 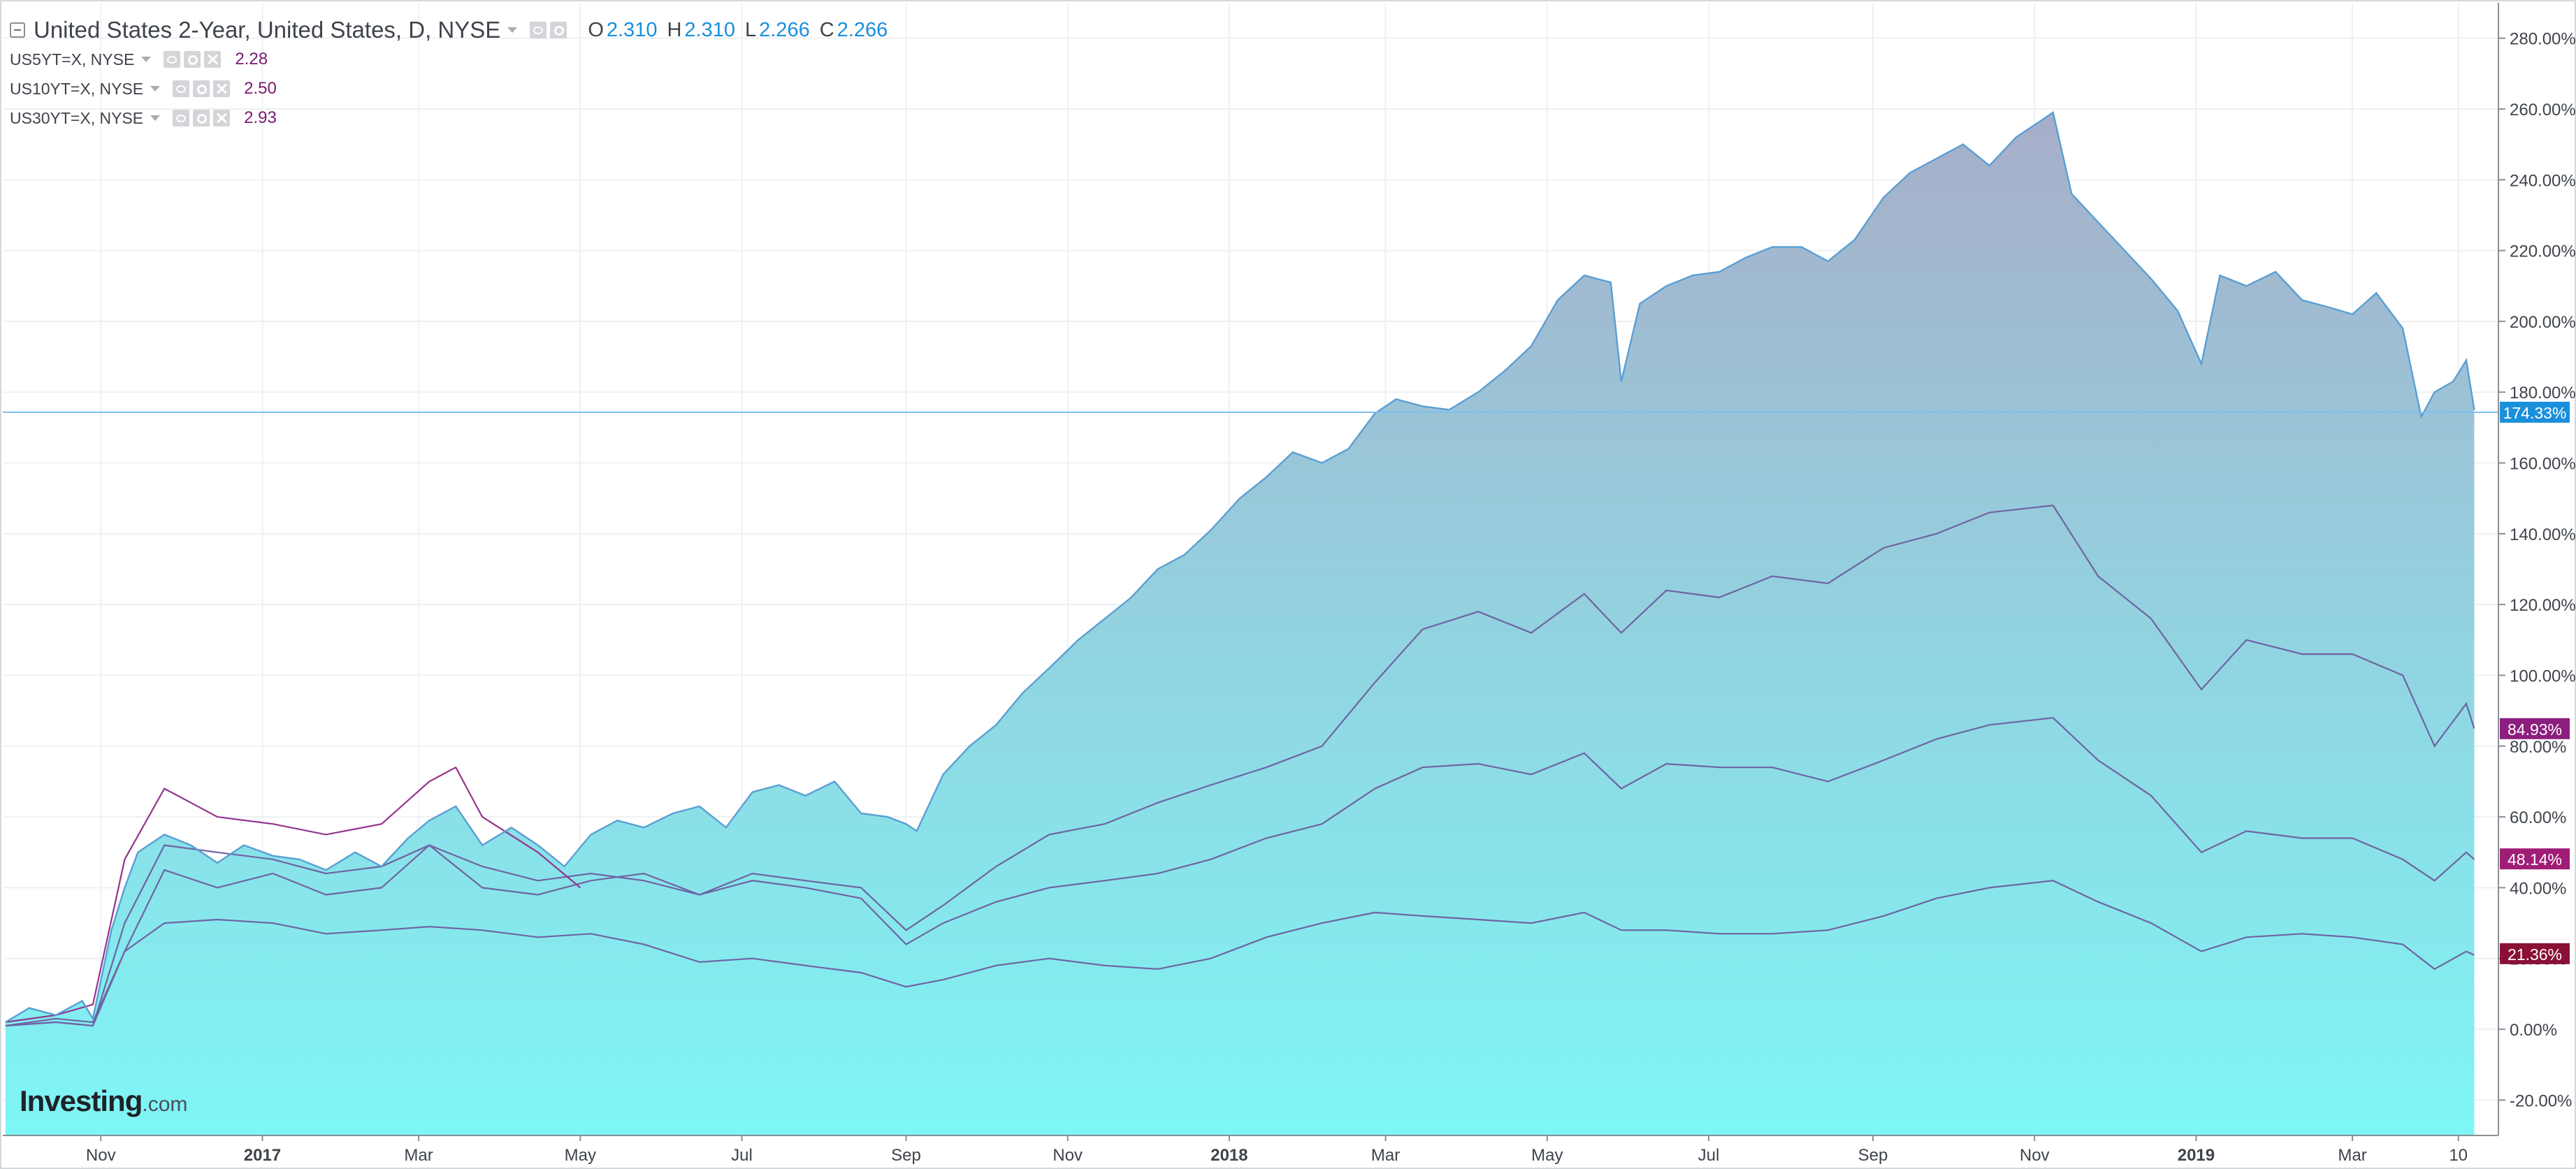 I want to click on high-label: H, so click(x=674, y=29).